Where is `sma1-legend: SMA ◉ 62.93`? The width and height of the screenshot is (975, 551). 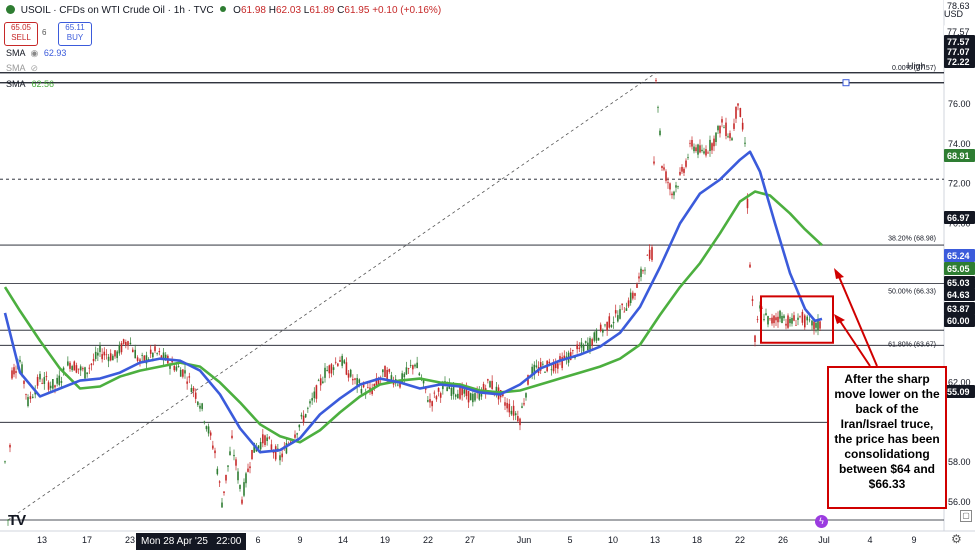
sma1-legend: SMA ◉ 62.93 is located at coordinates (36, 53).